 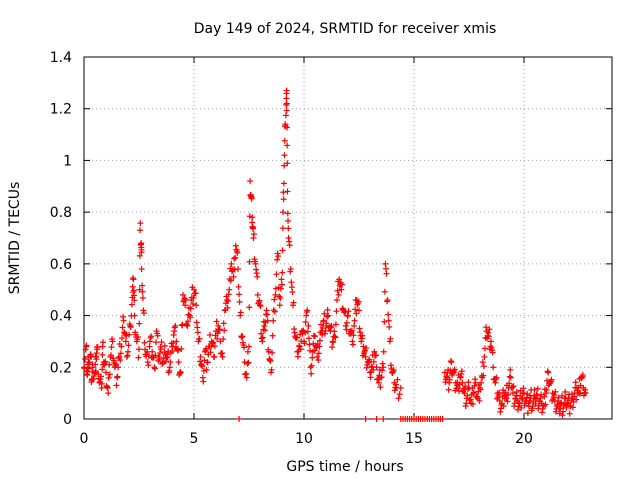 I want to click on y-tick-label: 1, so click(x=67, y=161).